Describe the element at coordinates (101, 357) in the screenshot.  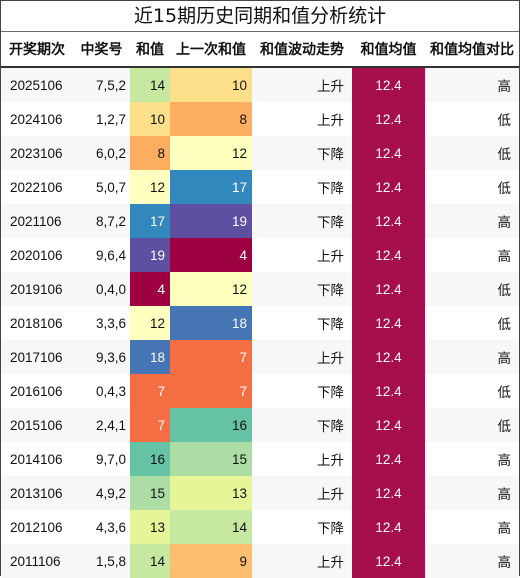
I see `winning-numbers-cell: 9,3,6` at that location.